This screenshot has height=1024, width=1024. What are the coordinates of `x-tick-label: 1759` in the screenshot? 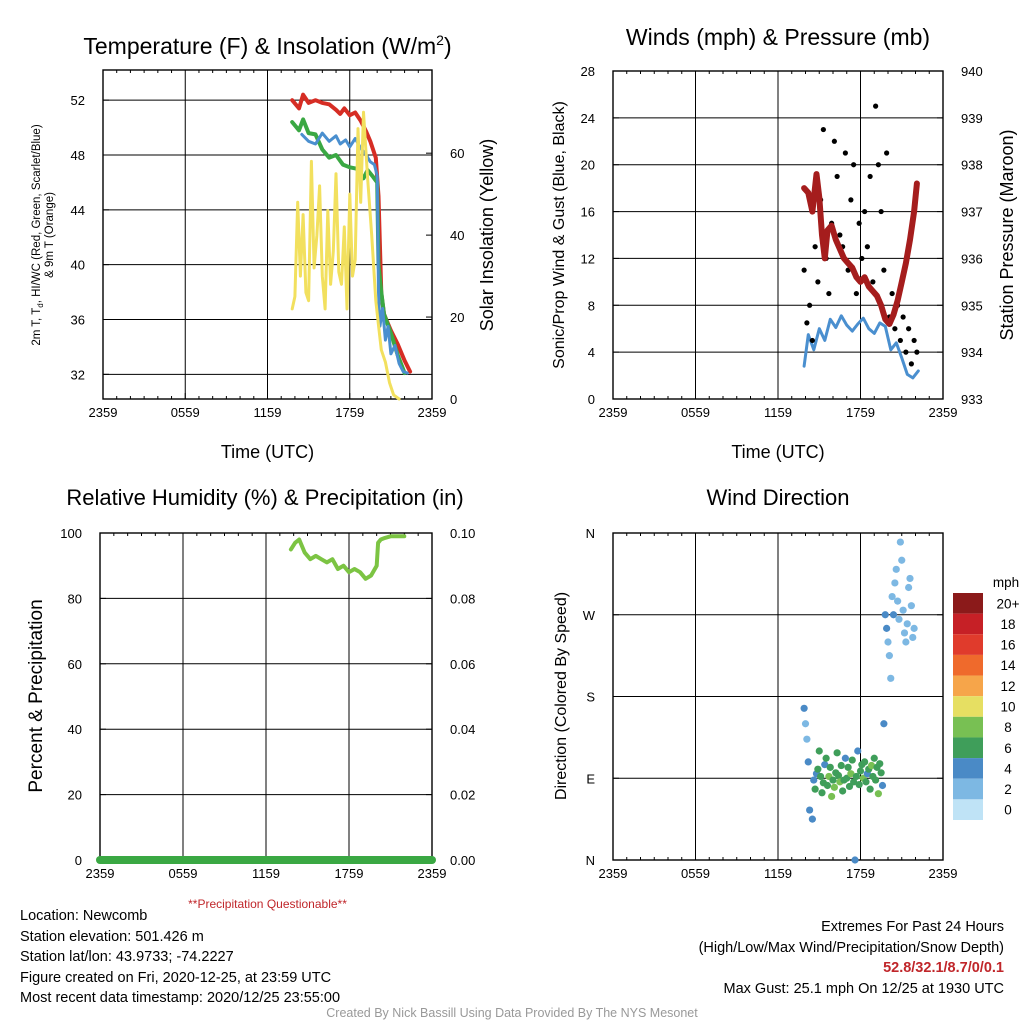 It's located at (860, 412).